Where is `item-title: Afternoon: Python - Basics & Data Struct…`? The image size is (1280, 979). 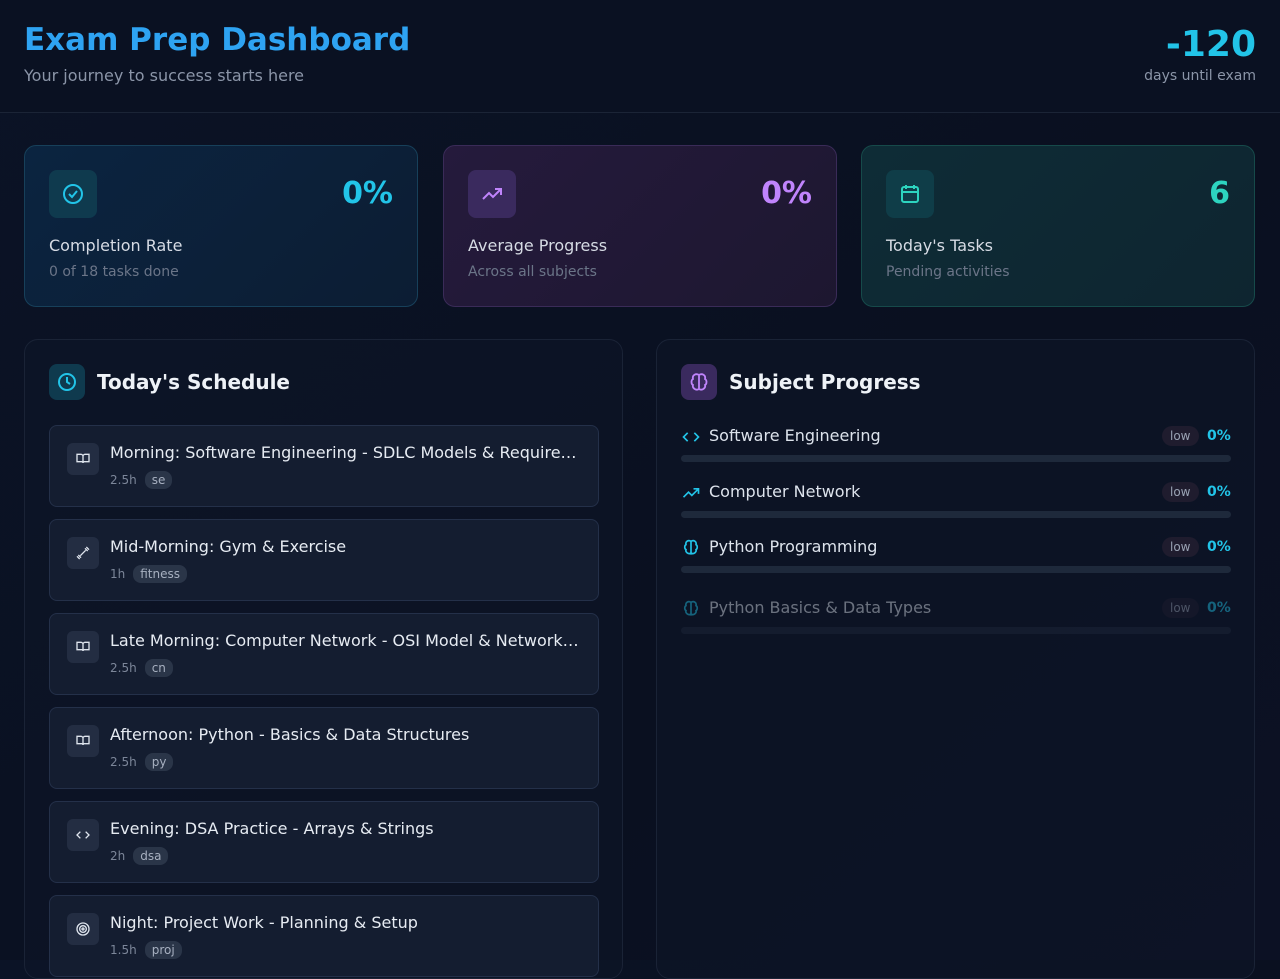 item-title: Afternoon: Python - Basics & Data Struct… is located at coordinates (290, 734).